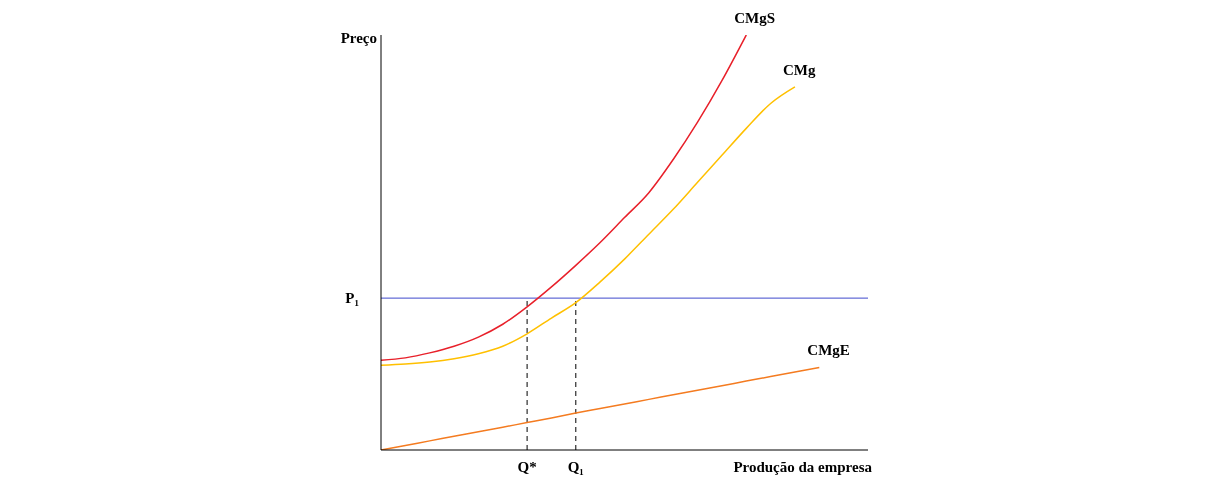 The width and height of the screenshot is (1220, 496). What do you see at coordinates (828, 350) in the screenshot?
I see `series-label: CMgE` at bounding box center [828, 350].